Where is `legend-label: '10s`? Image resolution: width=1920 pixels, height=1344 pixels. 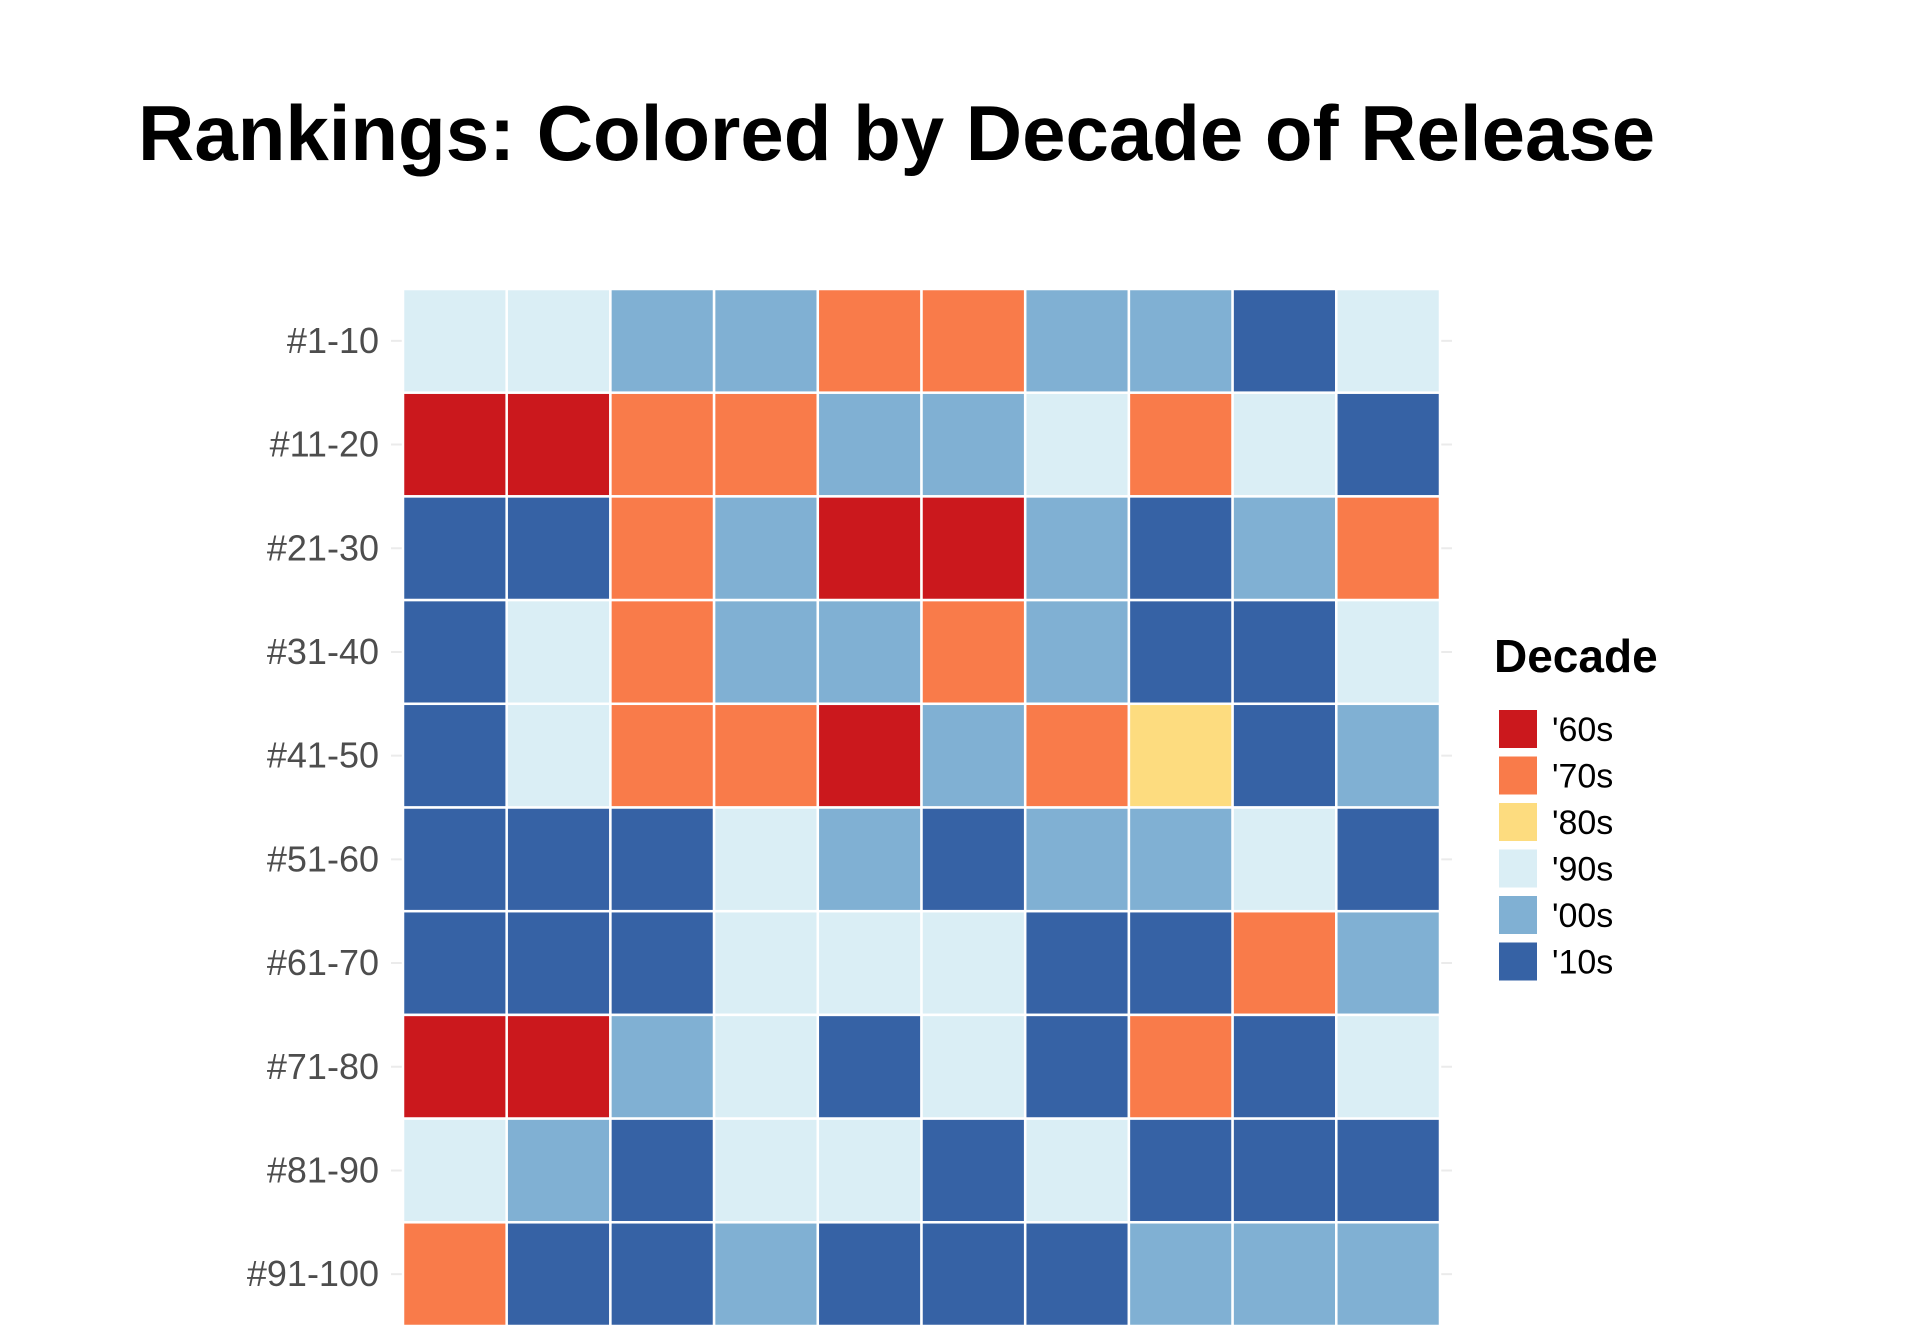 legend-label: '10s is located at coordinates (1582, 963).